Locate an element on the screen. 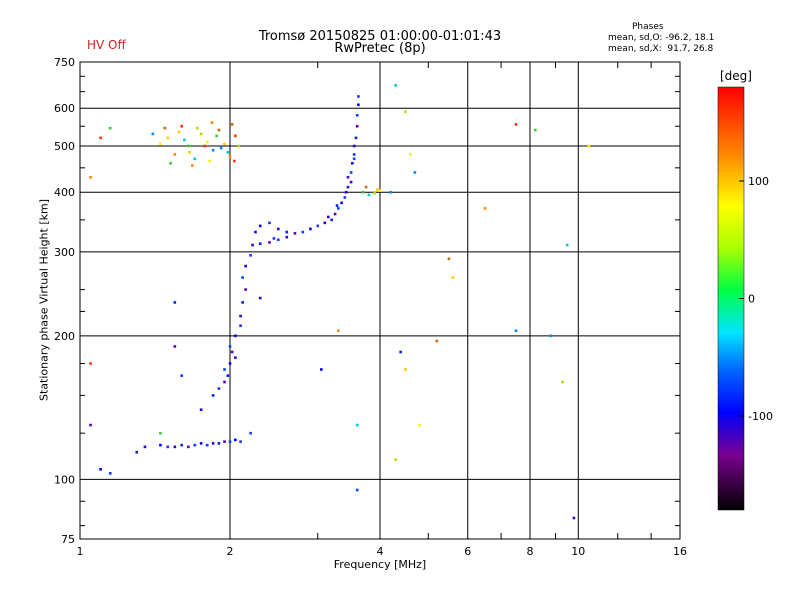 This screenshot has height=600, width=800. phase-stats-x: mean, sd,X: 91.7, 26.8 is located at coordinates (661, 49).